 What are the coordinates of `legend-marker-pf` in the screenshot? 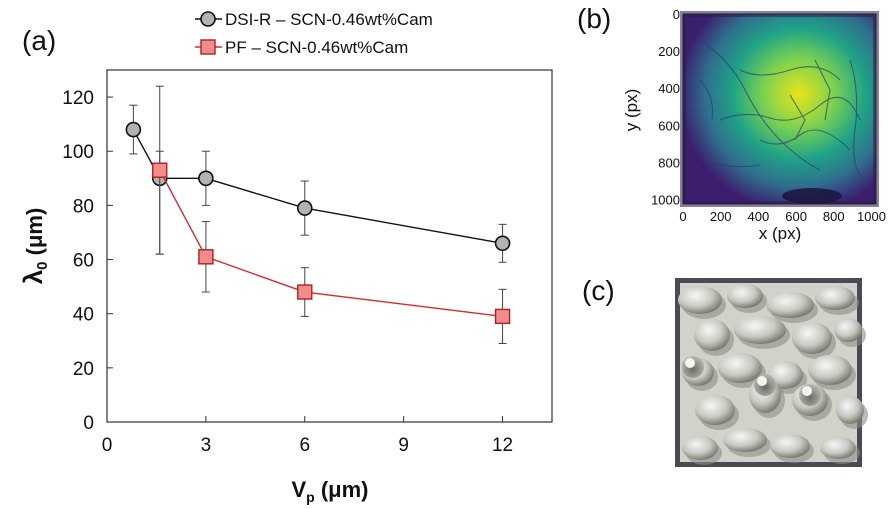 It's located at (208, 47).